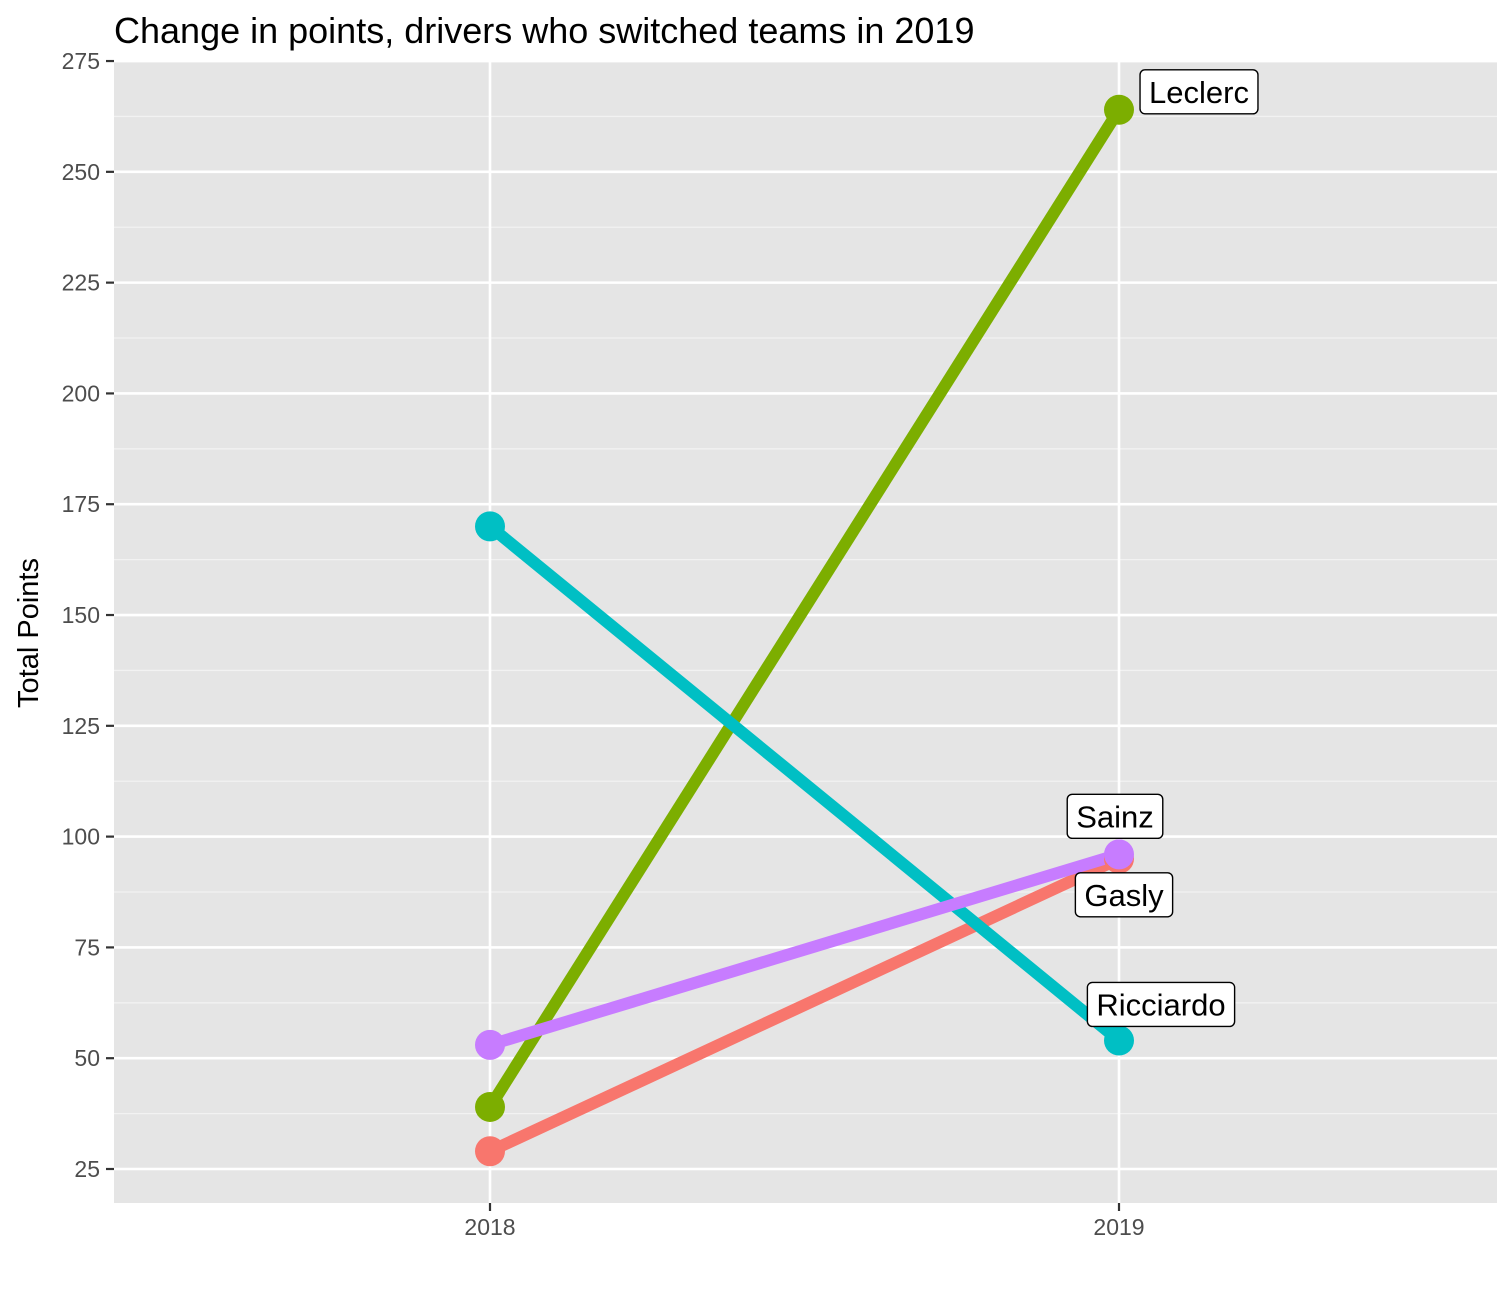  I want to click on y-tick-label: 200, so click(81, 393).